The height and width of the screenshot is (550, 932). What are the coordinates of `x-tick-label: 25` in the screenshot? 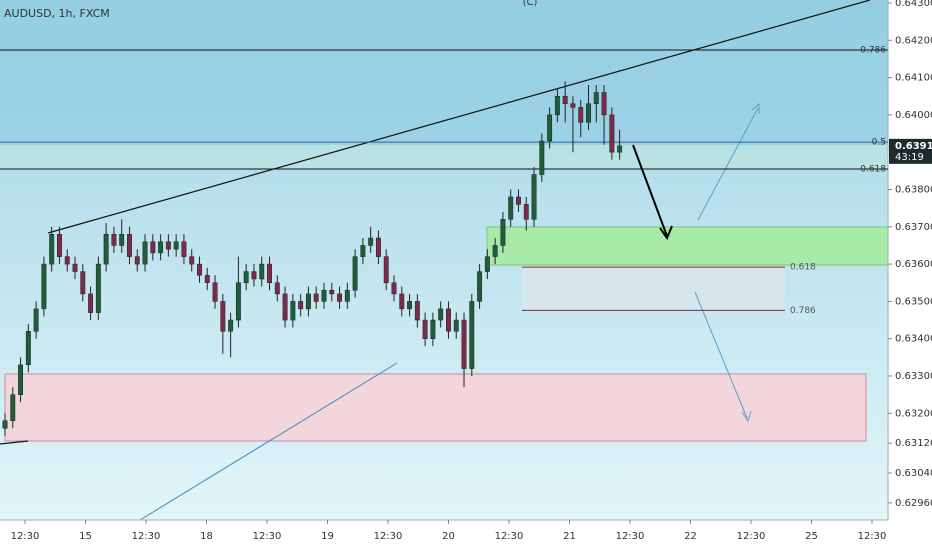 It's located at (811, 536).